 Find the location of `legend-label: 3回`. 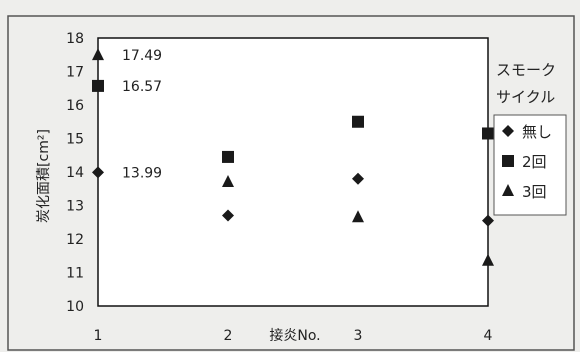

legend-label: 3回 is located at coordinates (534, 192).